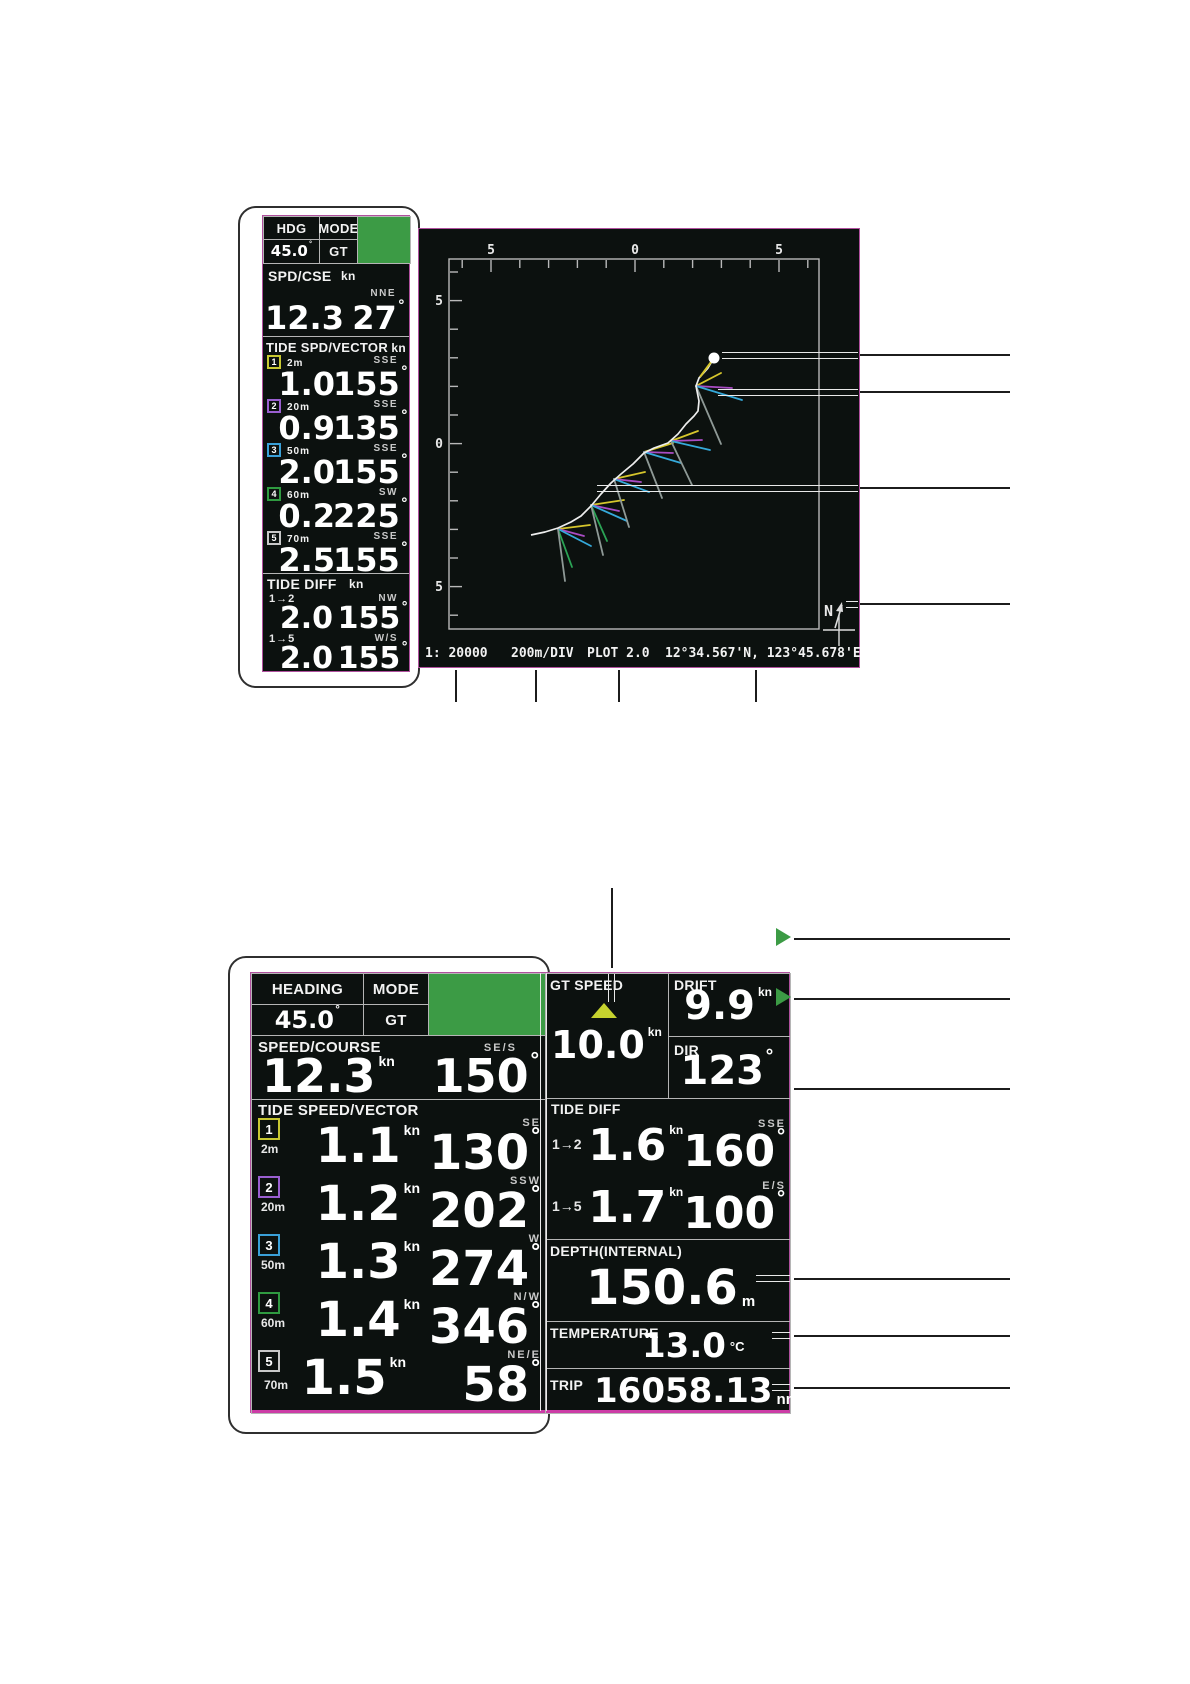 This screenshot has height=1684, width=1190. Describe the element at coordinates (269, 1245) in the screenshot. I see `marker-number: 3` at that location.